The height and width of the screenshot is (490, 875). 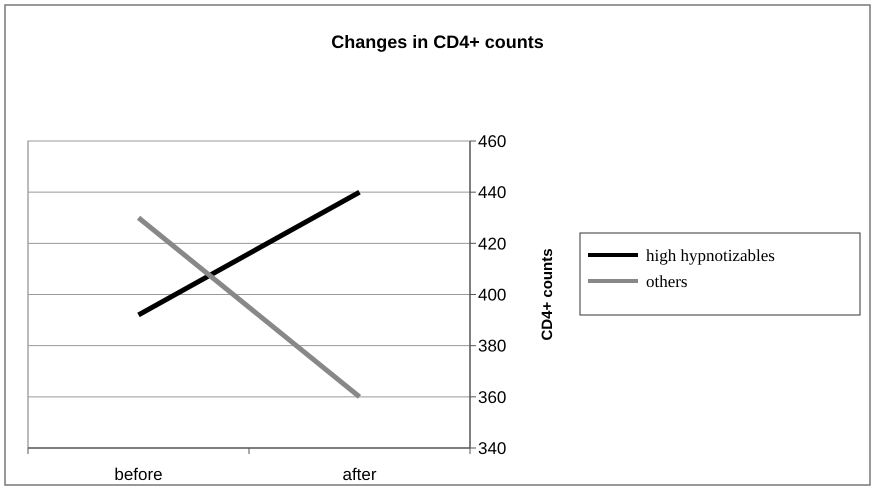 What do you see at coordinates (492, 192) in the screenshot?
I see `y-tick-label: 440` at bounding box center [492, 192].